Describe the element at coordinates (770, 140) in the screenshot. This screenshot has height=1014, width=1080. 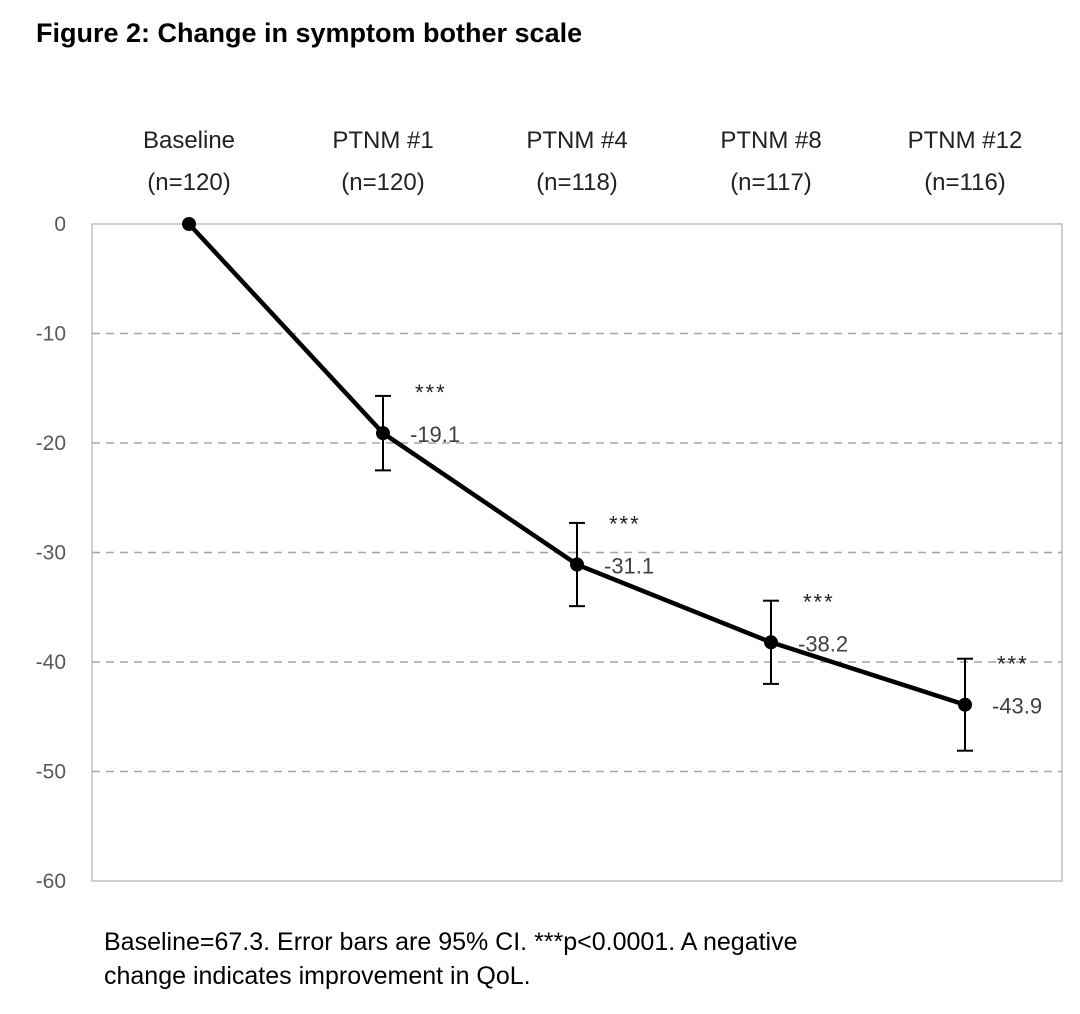
I see `x-category-label: PTNM #8` at that location.